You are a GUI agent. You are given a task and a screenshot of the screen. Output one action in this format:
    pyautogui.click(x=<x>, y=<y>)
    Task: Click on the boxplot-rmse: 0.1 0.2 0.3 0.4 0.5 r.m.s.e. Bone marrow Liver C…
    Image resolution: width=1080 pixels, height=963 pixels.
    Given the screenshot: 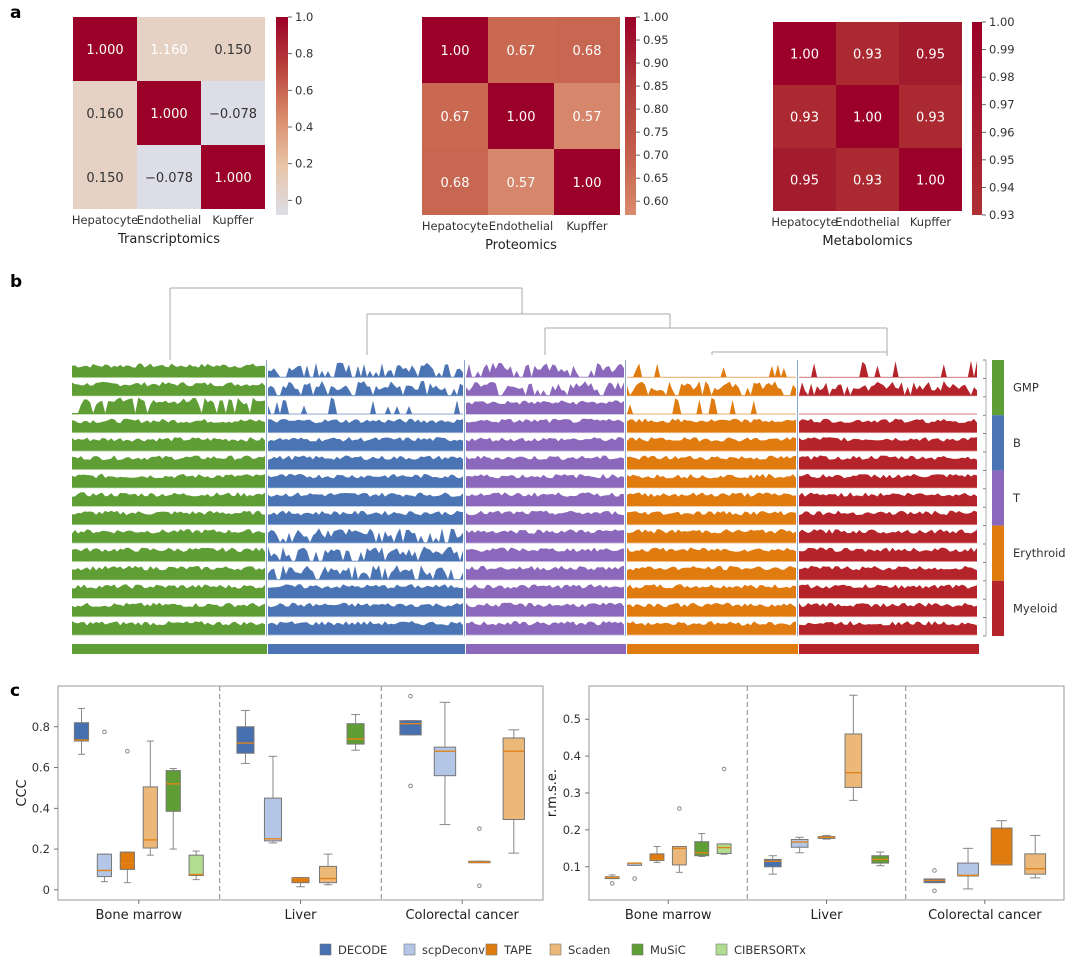 What is the action you would take?
    pyautogui.click(x=805, y=804)
    